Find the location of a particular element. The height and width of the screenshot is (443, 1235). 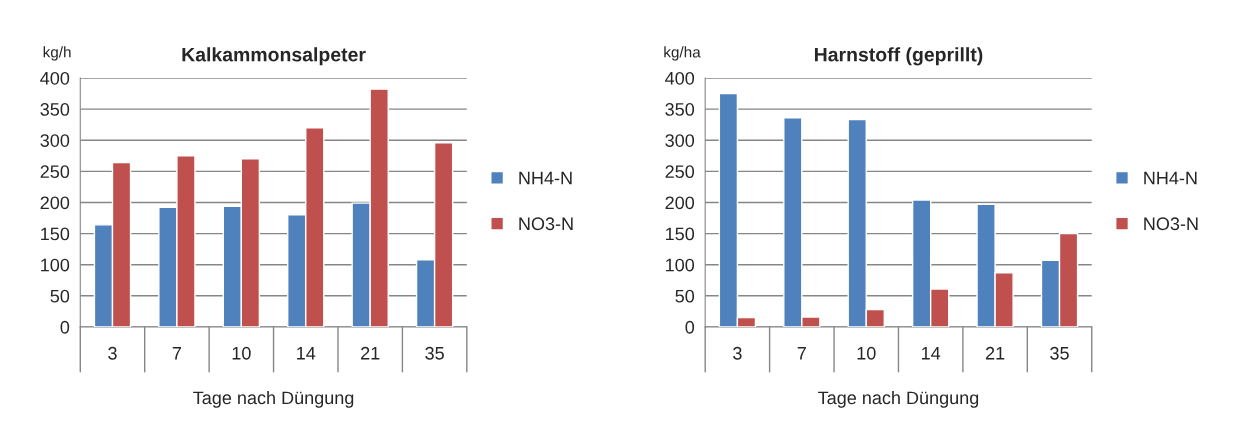

chart-title: Kalkammonsalpeter is located at coordinates (274, 56).